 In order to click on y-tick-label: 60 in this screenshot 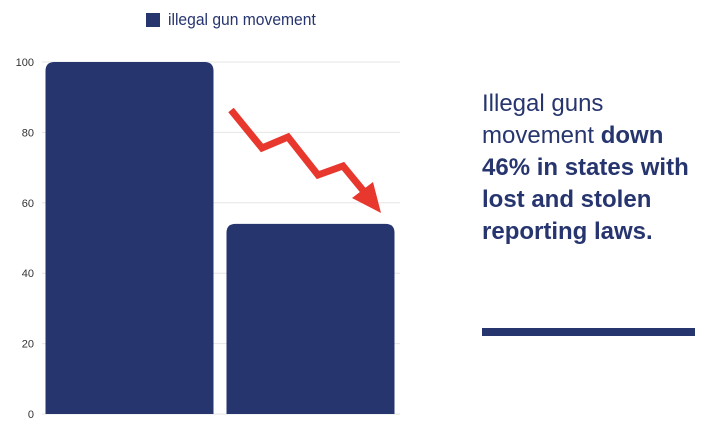, I will do `click(28, 204)`.